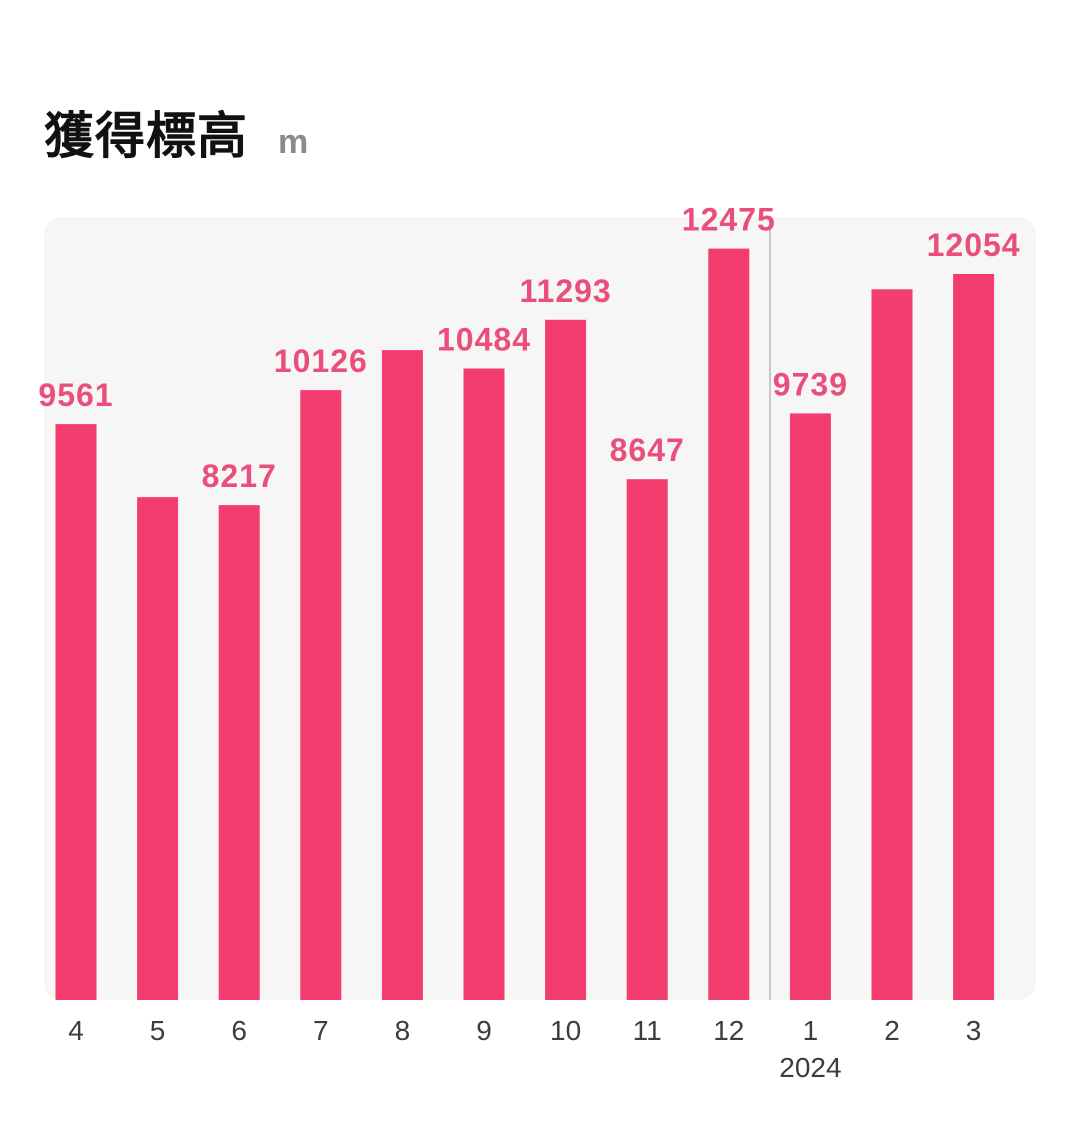 The height and width of the screenshot is (1126, 1080). What do you see at coordinates (146, 136) in the screenshot?
I see `chart-title: 獲得標高` at bounding box center [146, 136].